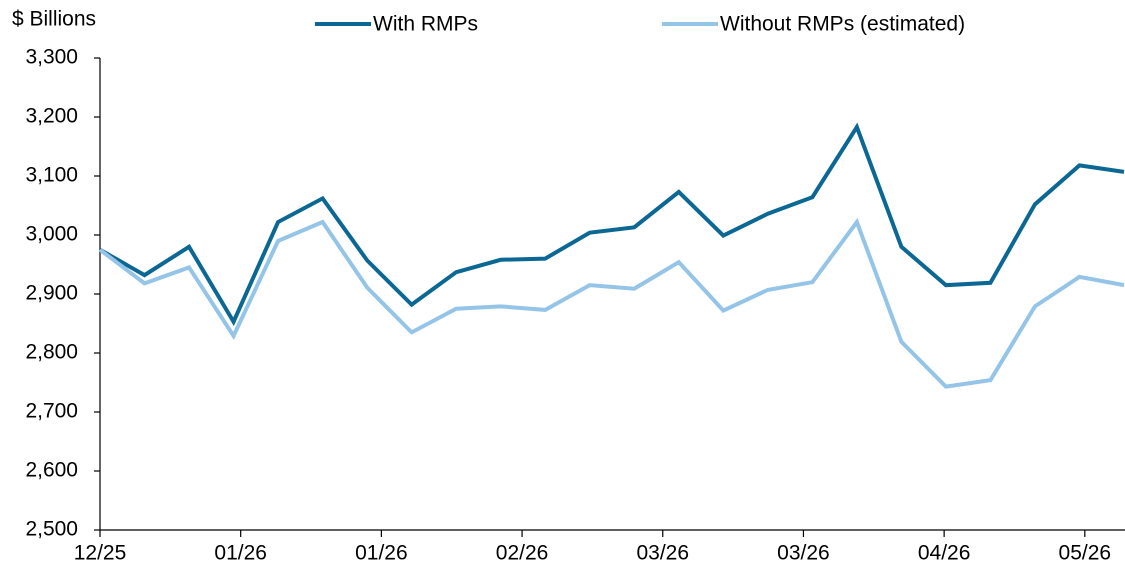  I want to click on x-tick-label: 04/26, so click(944, 553).